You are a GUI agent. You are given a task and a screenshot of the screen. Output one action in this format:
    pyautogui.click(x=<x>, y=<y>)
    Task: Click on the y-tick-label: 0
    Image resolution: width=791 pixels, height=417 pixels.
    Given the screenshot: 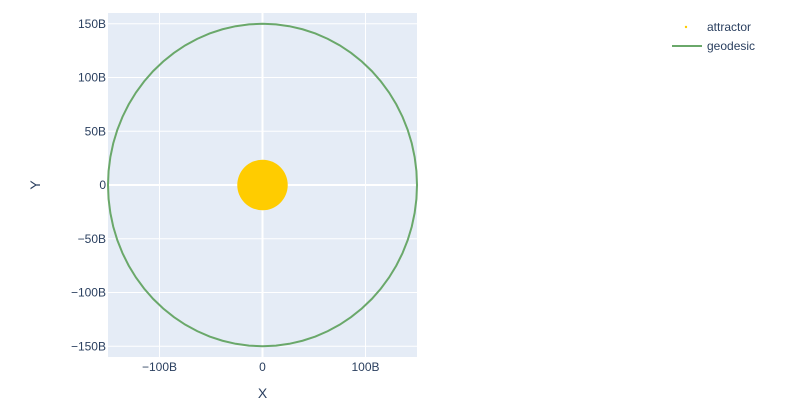 What is the action you would take?
    pyautogui.click(x=102, y=185)
    